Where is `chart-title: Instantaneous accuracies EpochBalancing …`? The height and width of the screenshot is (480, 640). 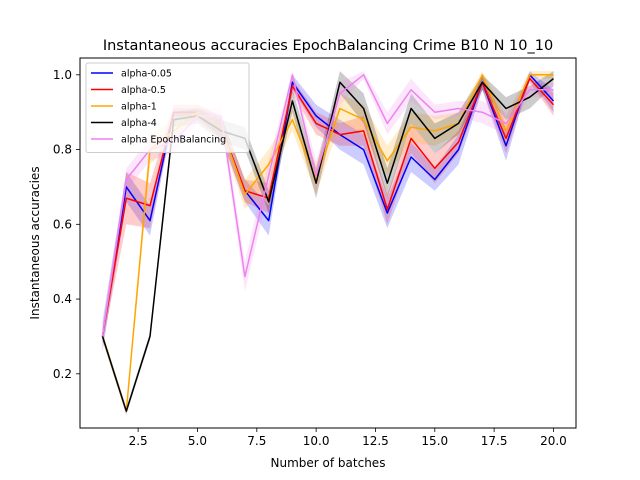 chart-title: Instantaneous accuracies EpochBalancing … is located at coordinates (328, 46).